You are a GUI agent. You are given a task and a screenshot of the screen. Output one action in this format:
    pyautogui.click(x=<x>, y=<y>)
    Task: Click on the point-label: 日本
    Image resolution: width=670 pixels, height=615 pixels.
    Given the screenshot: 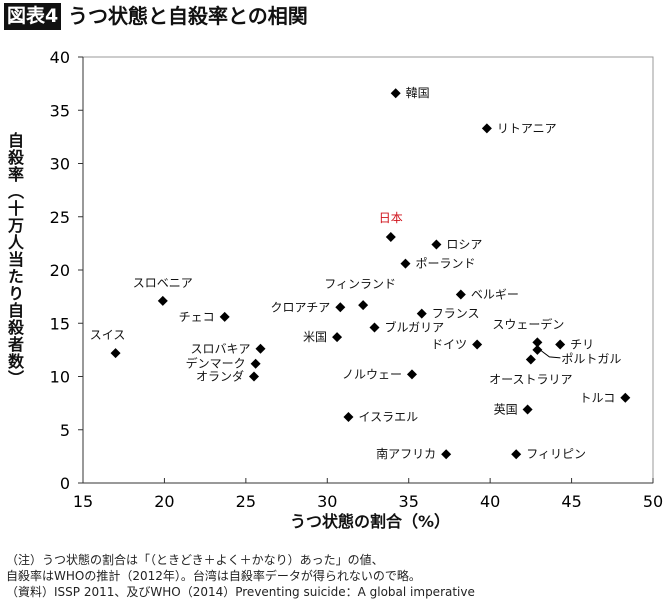 What is the action you would take?
    pyautogui.click(x=391, y=218)
    